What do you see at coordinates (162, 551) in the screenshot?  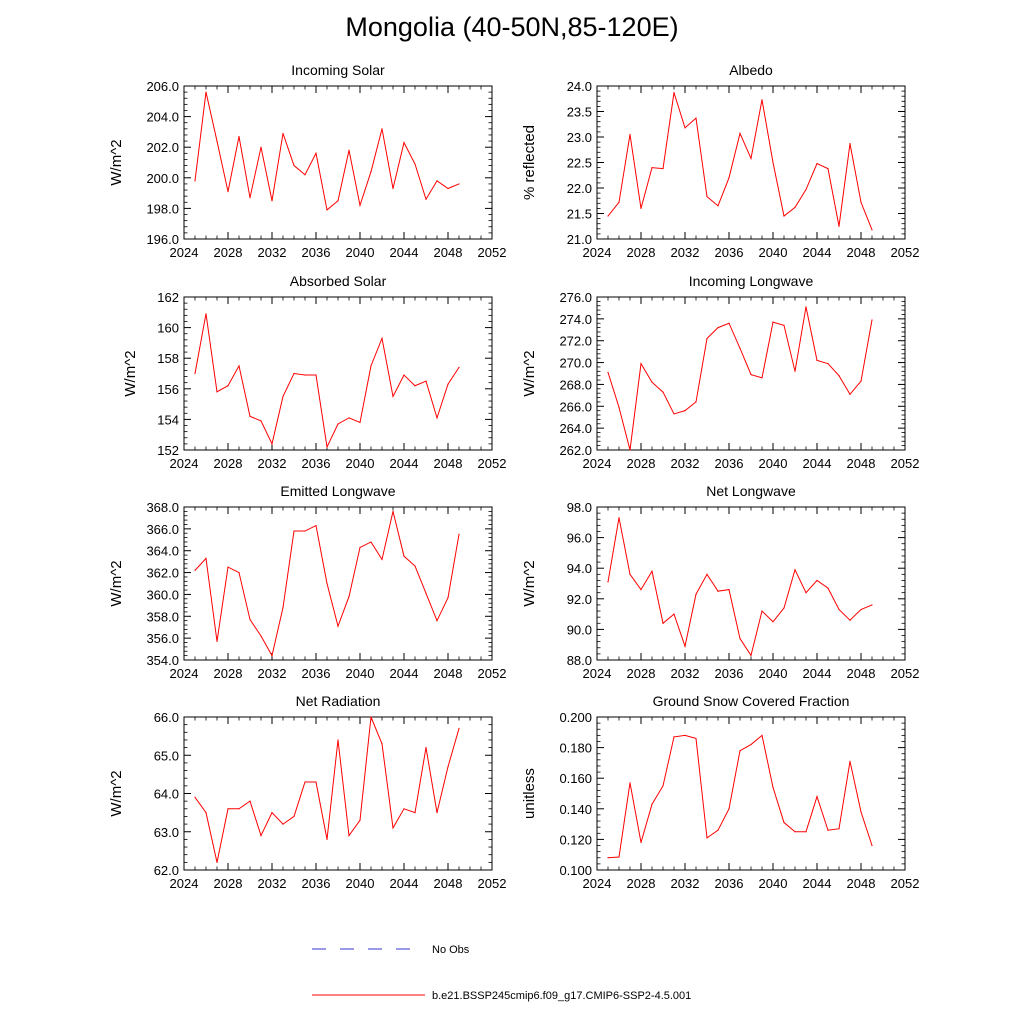 I see `y-tick-label: 364.0` at bounding box center [162, 551].